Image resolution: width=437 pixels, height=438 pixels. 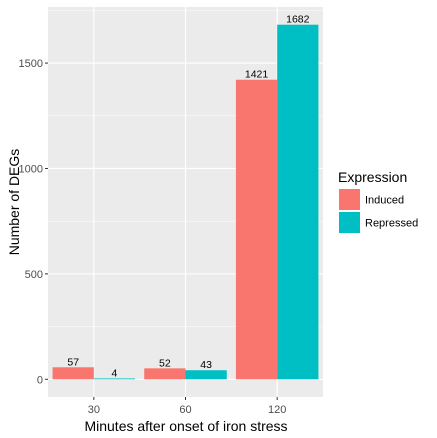 What do you see at coordinates (277, 410) in the screenshot?
I see `x-tick-label: 120` at bounding box center [277, 410].